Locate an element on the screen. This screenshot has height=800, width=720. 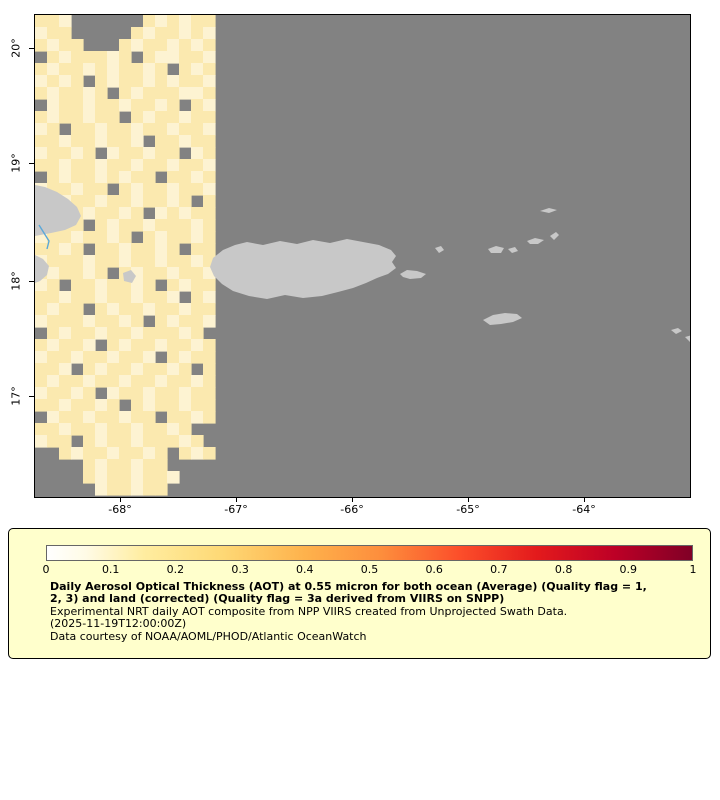
x-axis-tick-label: -67° is located at coordinates (236, 509).